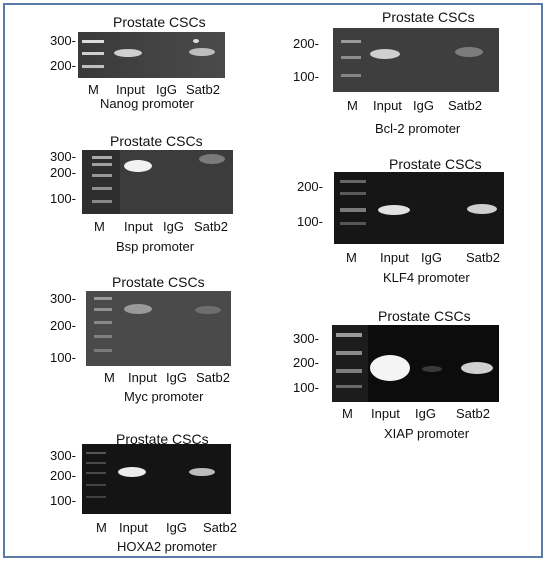 The width and height of the screenshot is (550, 565). What do you see at coordinates (155, 246) in the screenshot?
I see `panel-caption: Bsp promoter` at bounding box center [155, 246].